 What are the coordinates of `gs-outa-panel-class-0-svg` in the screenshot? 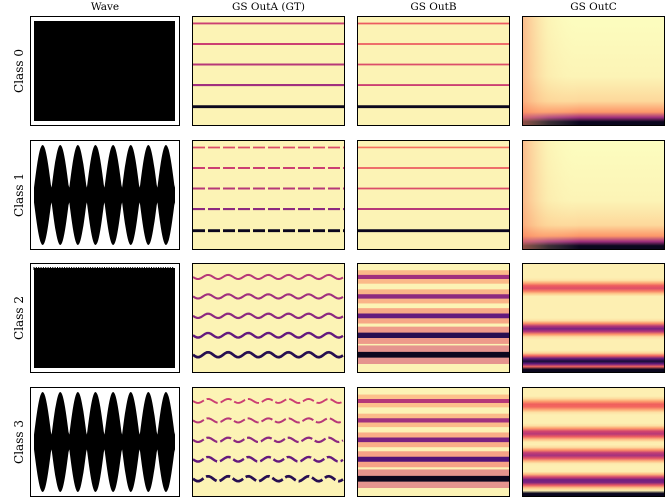 It's located at (268, 71).